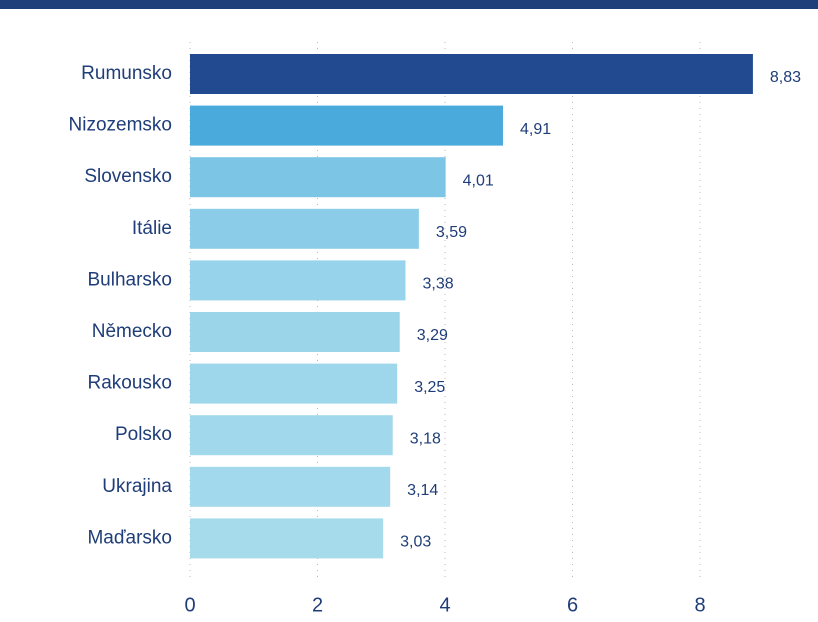 Image resolution: width=818 pixels, height=622 pixels. Describe the element at coordinates (409, 4) in the screenshot. I see `top-rule` at that location.